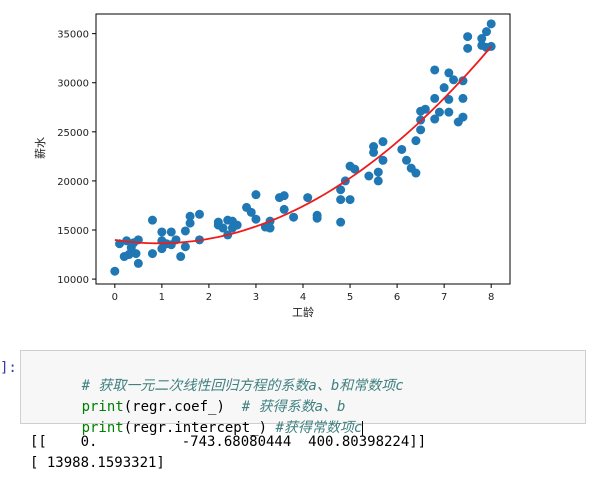 The height and width of the screenshot is (478, 591). Describe the element at coordinates (162, 297) in the screenshot. I see `x-tick-label: 1` at that location.